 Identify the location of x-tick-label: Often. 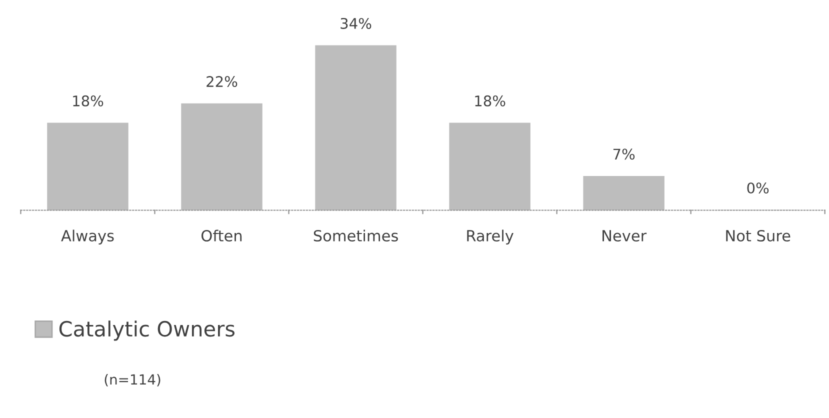
(222, 236).